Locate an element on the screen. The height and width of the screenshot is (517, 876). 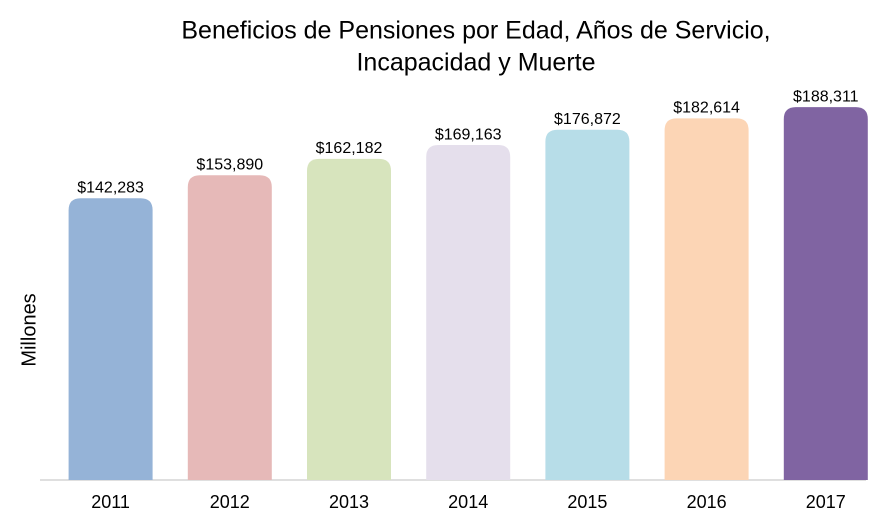
x-tick-label: 2011 is located at coordinates (110, 502).